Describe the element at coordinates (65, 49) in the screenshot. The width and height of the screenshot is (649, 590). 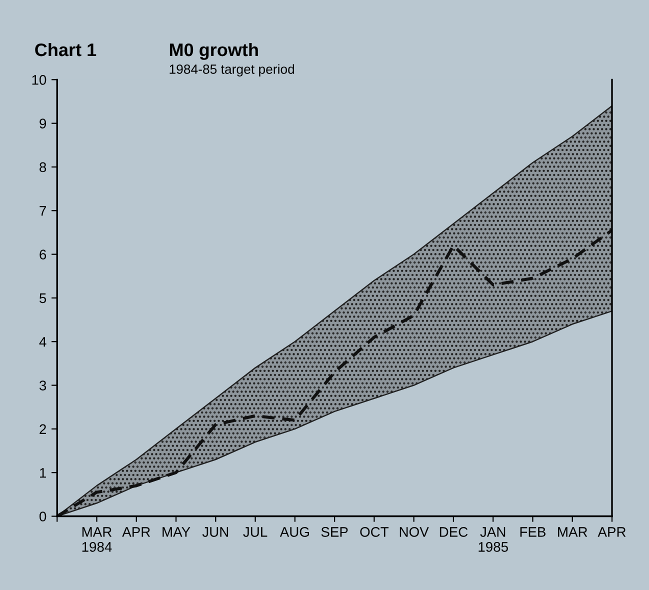
I see `caption: Chart 1` at that location.